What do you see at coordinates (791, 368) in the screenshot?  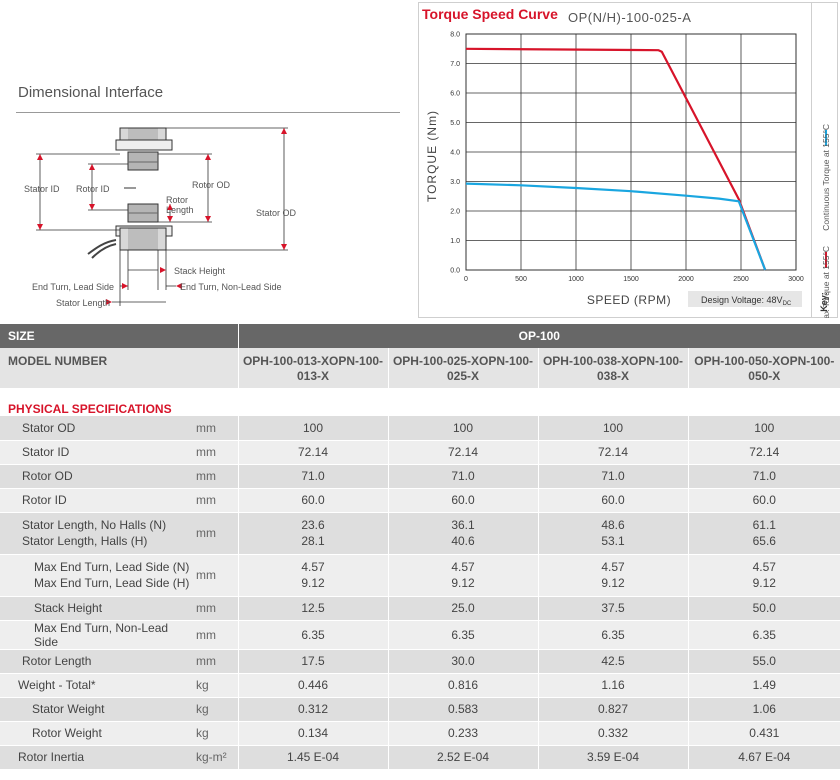 I see `model-n: OPN-100-050-X` at bounding box center [791, 368].